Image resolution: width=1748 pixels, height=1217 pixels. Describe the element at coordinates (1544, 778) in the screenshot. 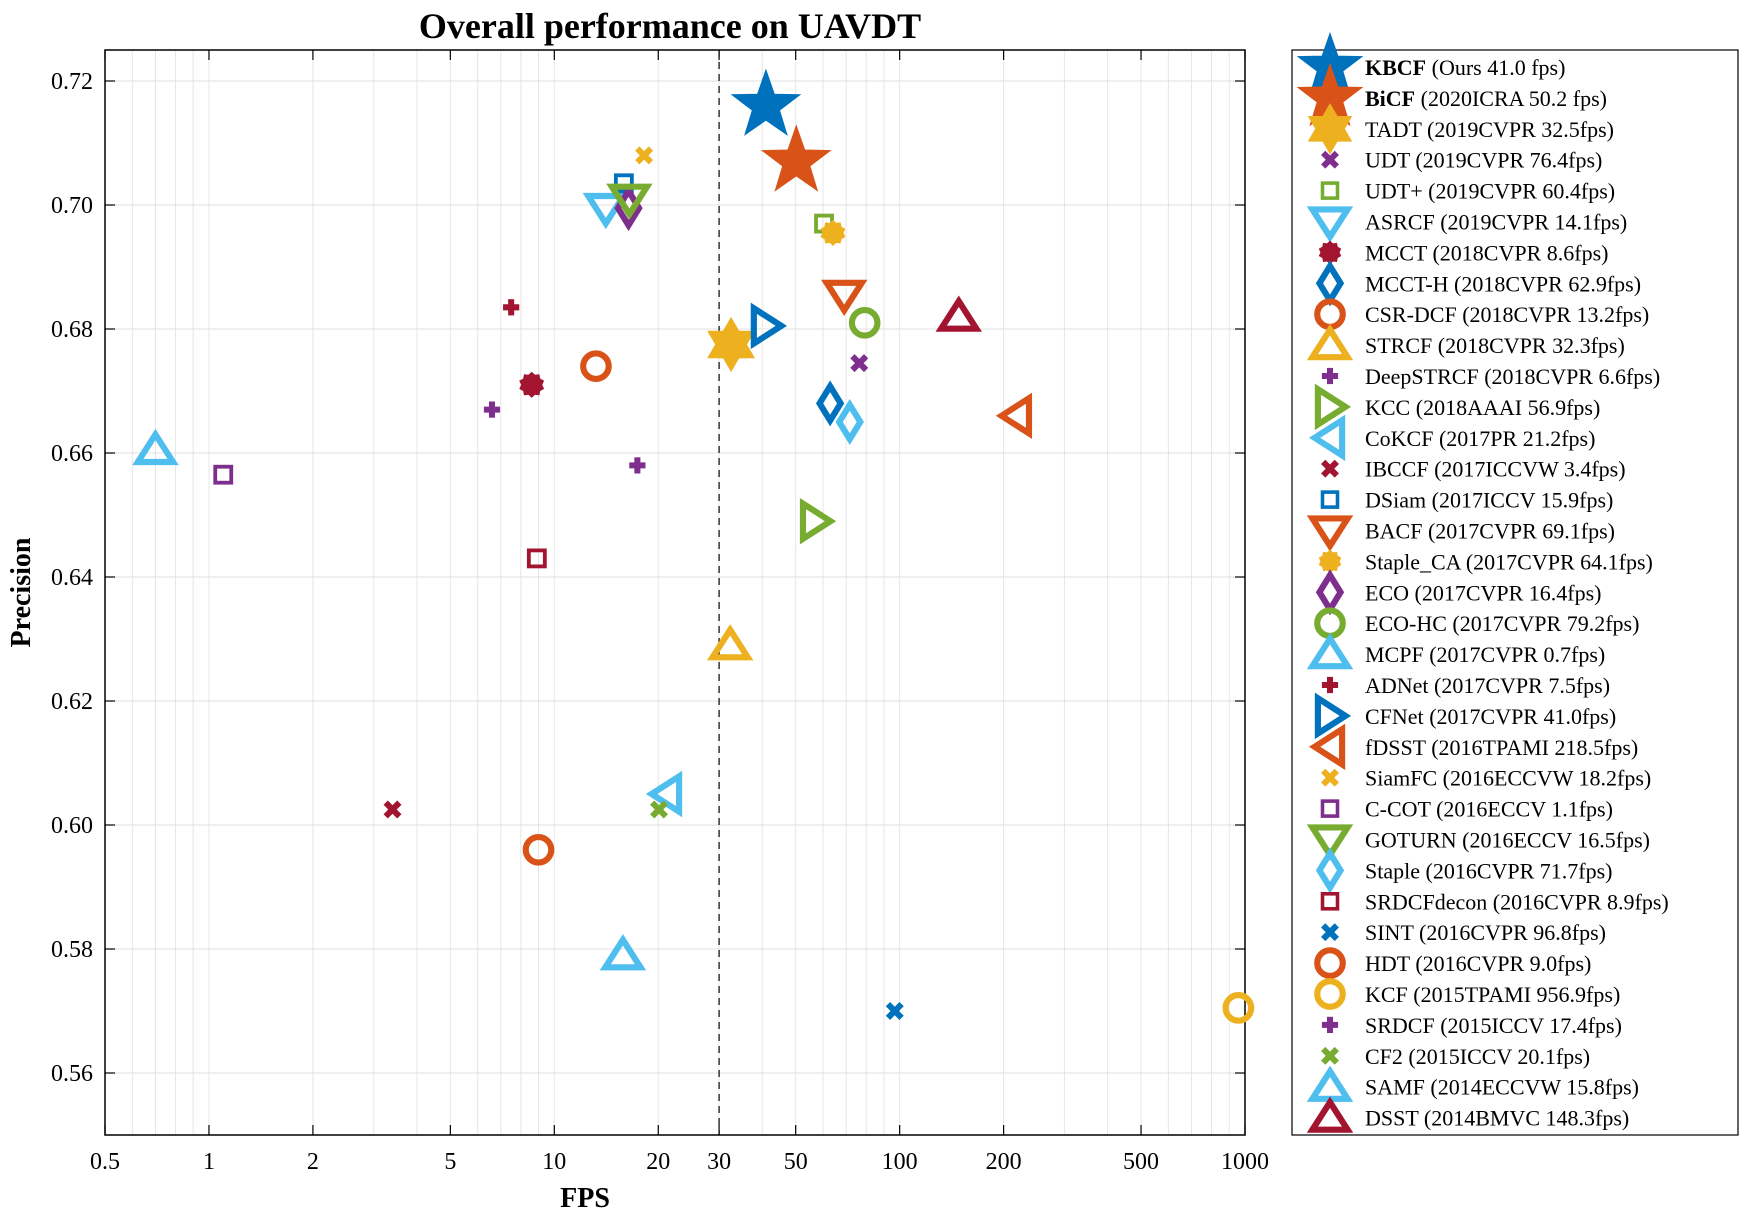

I see `legend-series-detail: (2016ECCVW 18.2fps)` at that location.